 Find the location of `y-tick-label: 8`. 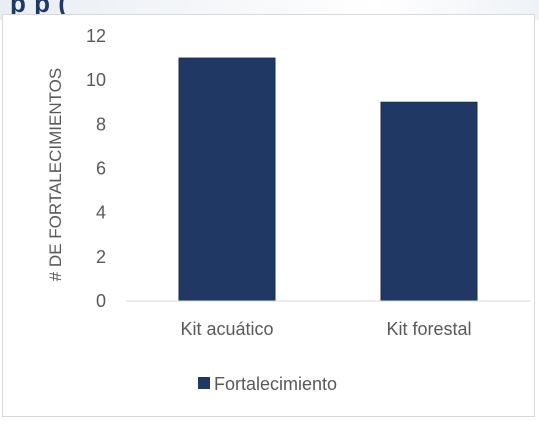

y-tick-label: 8 is located at coordinates (101, 124).